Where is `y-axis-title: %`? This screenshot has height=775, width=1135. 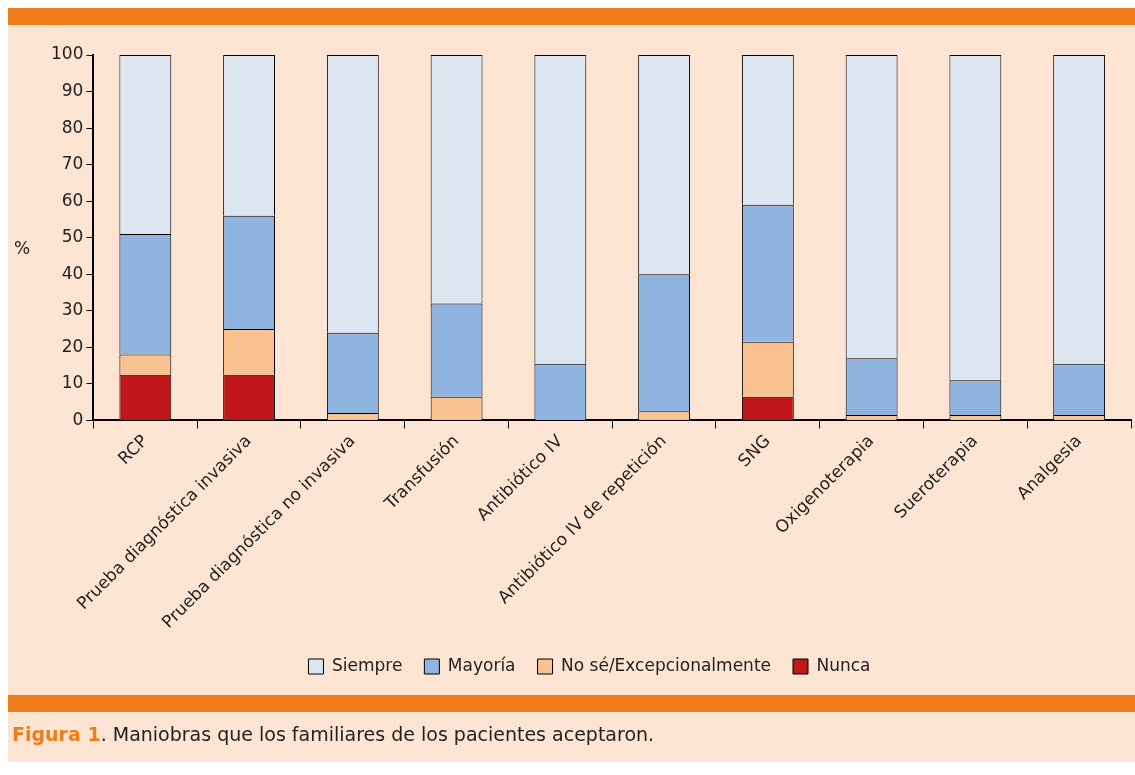 y-axis-title: % is located at coordinates (22, 248).